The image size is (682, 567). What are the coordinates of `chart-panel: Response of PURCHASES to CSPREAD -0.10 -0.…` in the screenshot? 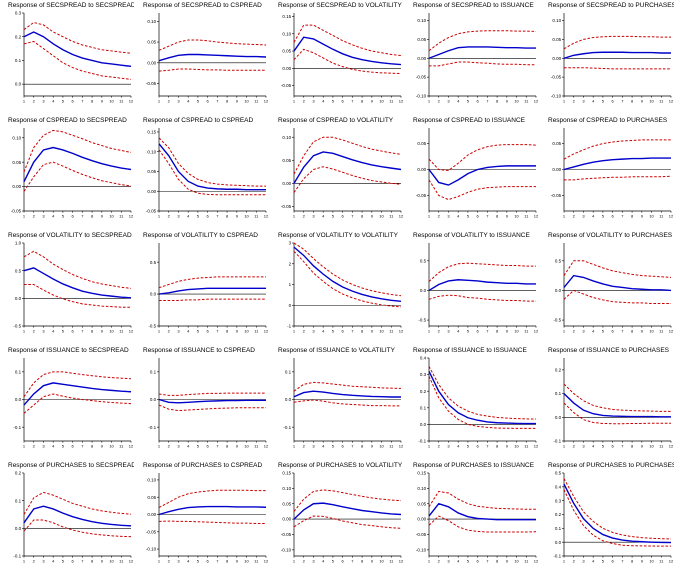 It's located at (206, 513).